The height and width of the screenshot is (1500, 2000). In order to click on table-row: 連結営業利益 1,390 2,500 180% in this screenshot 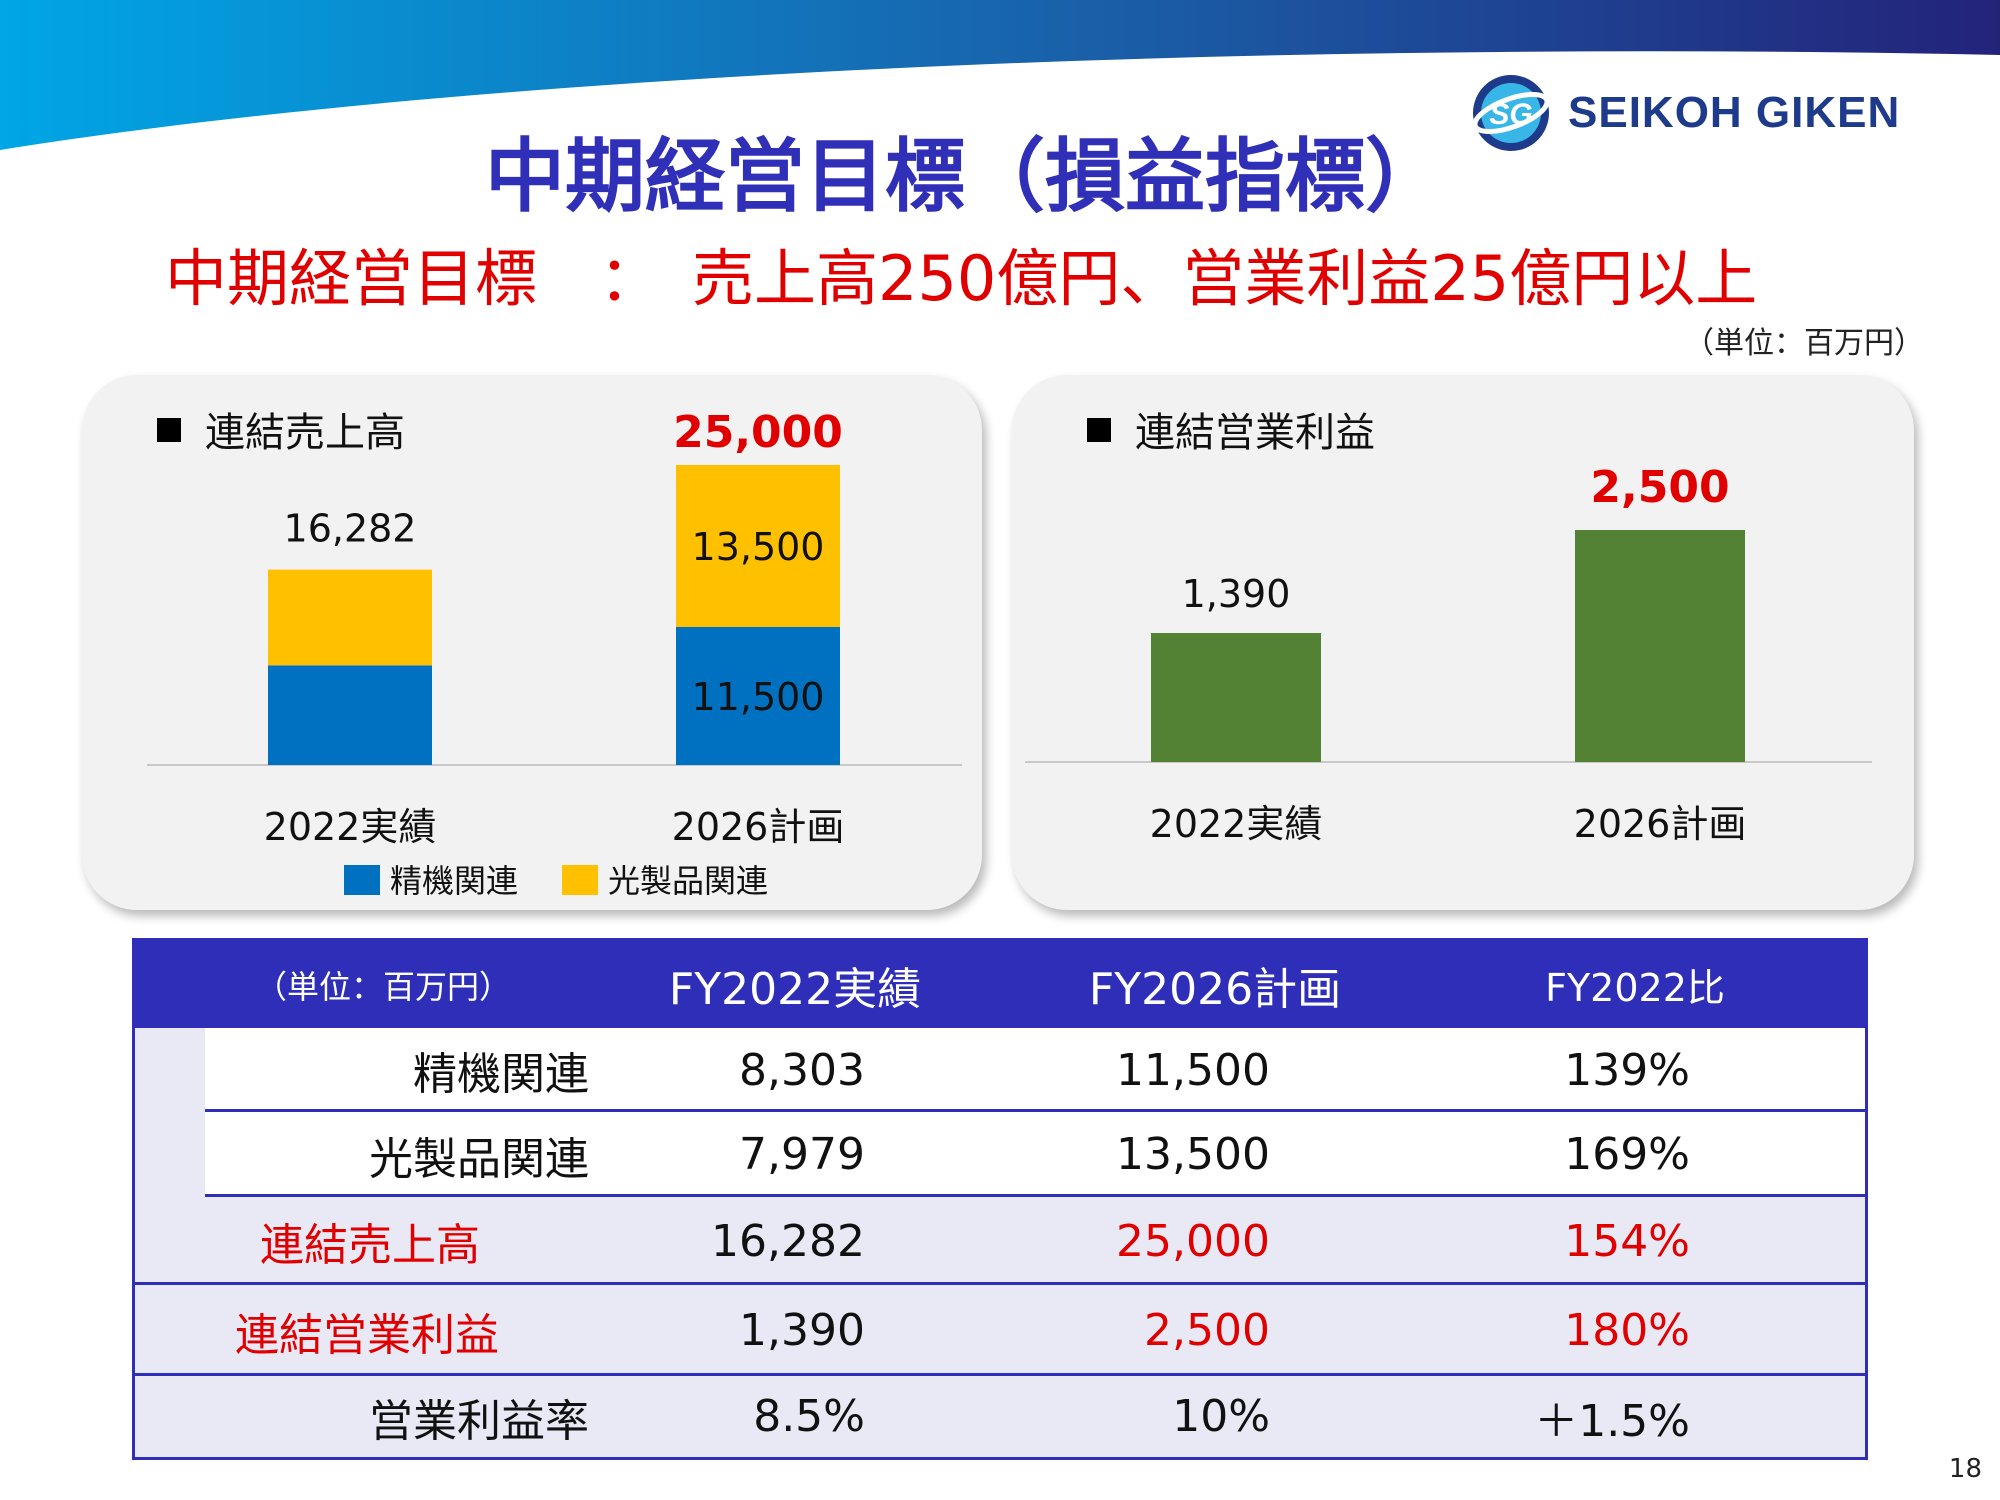, I will do `click(1000, 1330)`.